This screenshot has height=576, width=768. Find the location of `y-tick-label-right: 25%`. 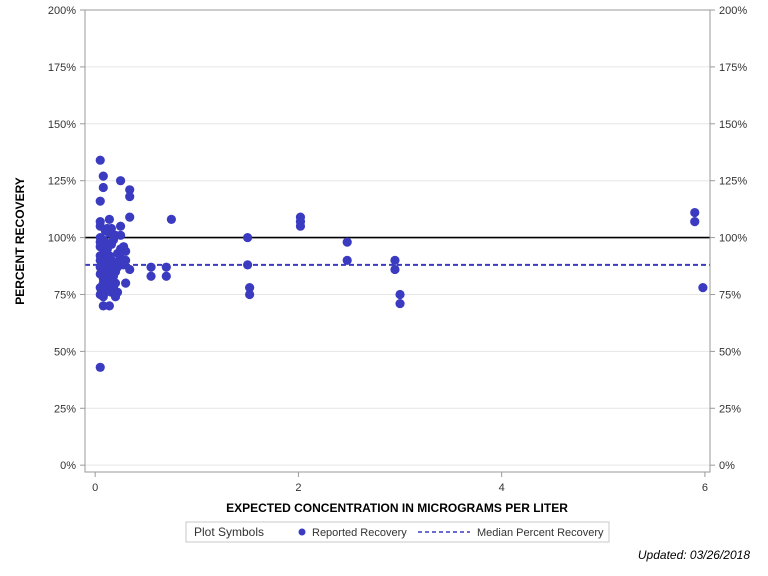

y-tick-label-right: 25% is located at coordinates (730, 409).